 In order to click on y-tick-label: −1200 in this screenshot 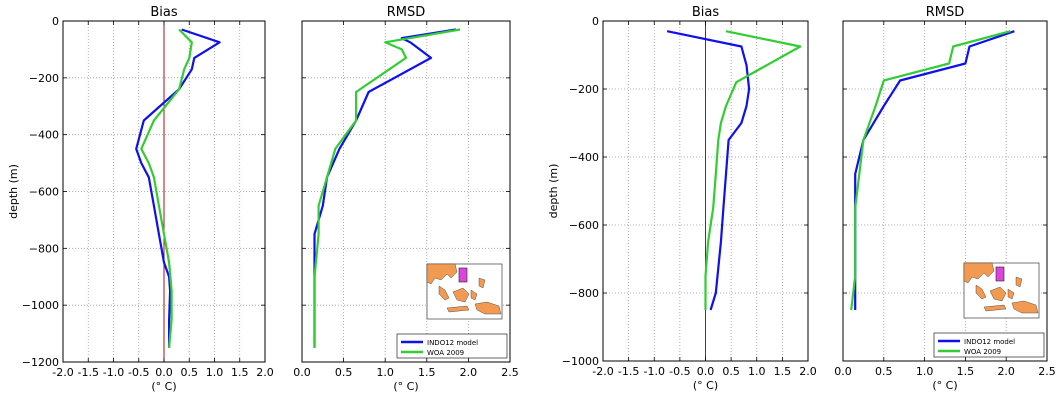, I will do `click(40, 362)`.